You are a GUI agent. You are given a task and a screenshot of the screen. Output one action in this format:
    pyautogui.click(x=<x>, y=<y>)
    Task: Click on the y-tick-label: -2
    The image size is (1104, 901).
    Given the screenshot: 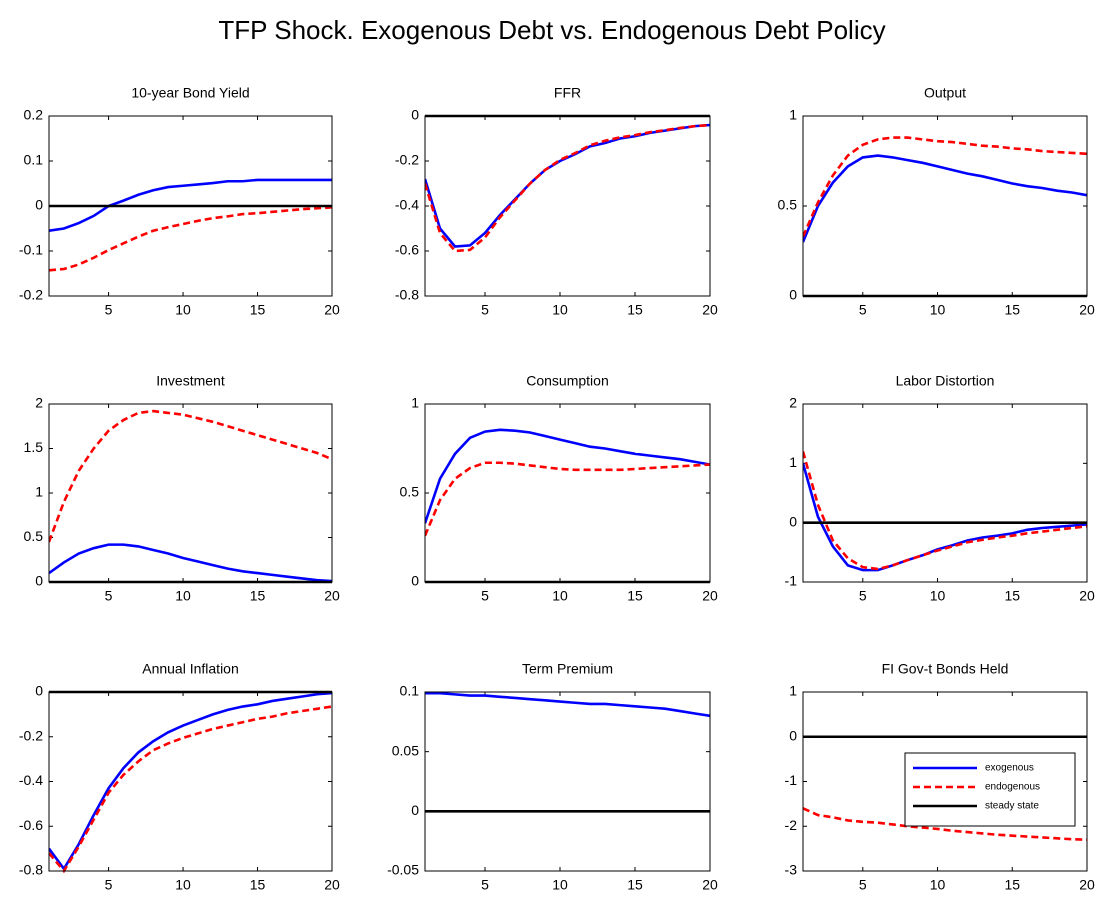 What is the action you would take?
    pyautogui.click(x=791, y=825)
    